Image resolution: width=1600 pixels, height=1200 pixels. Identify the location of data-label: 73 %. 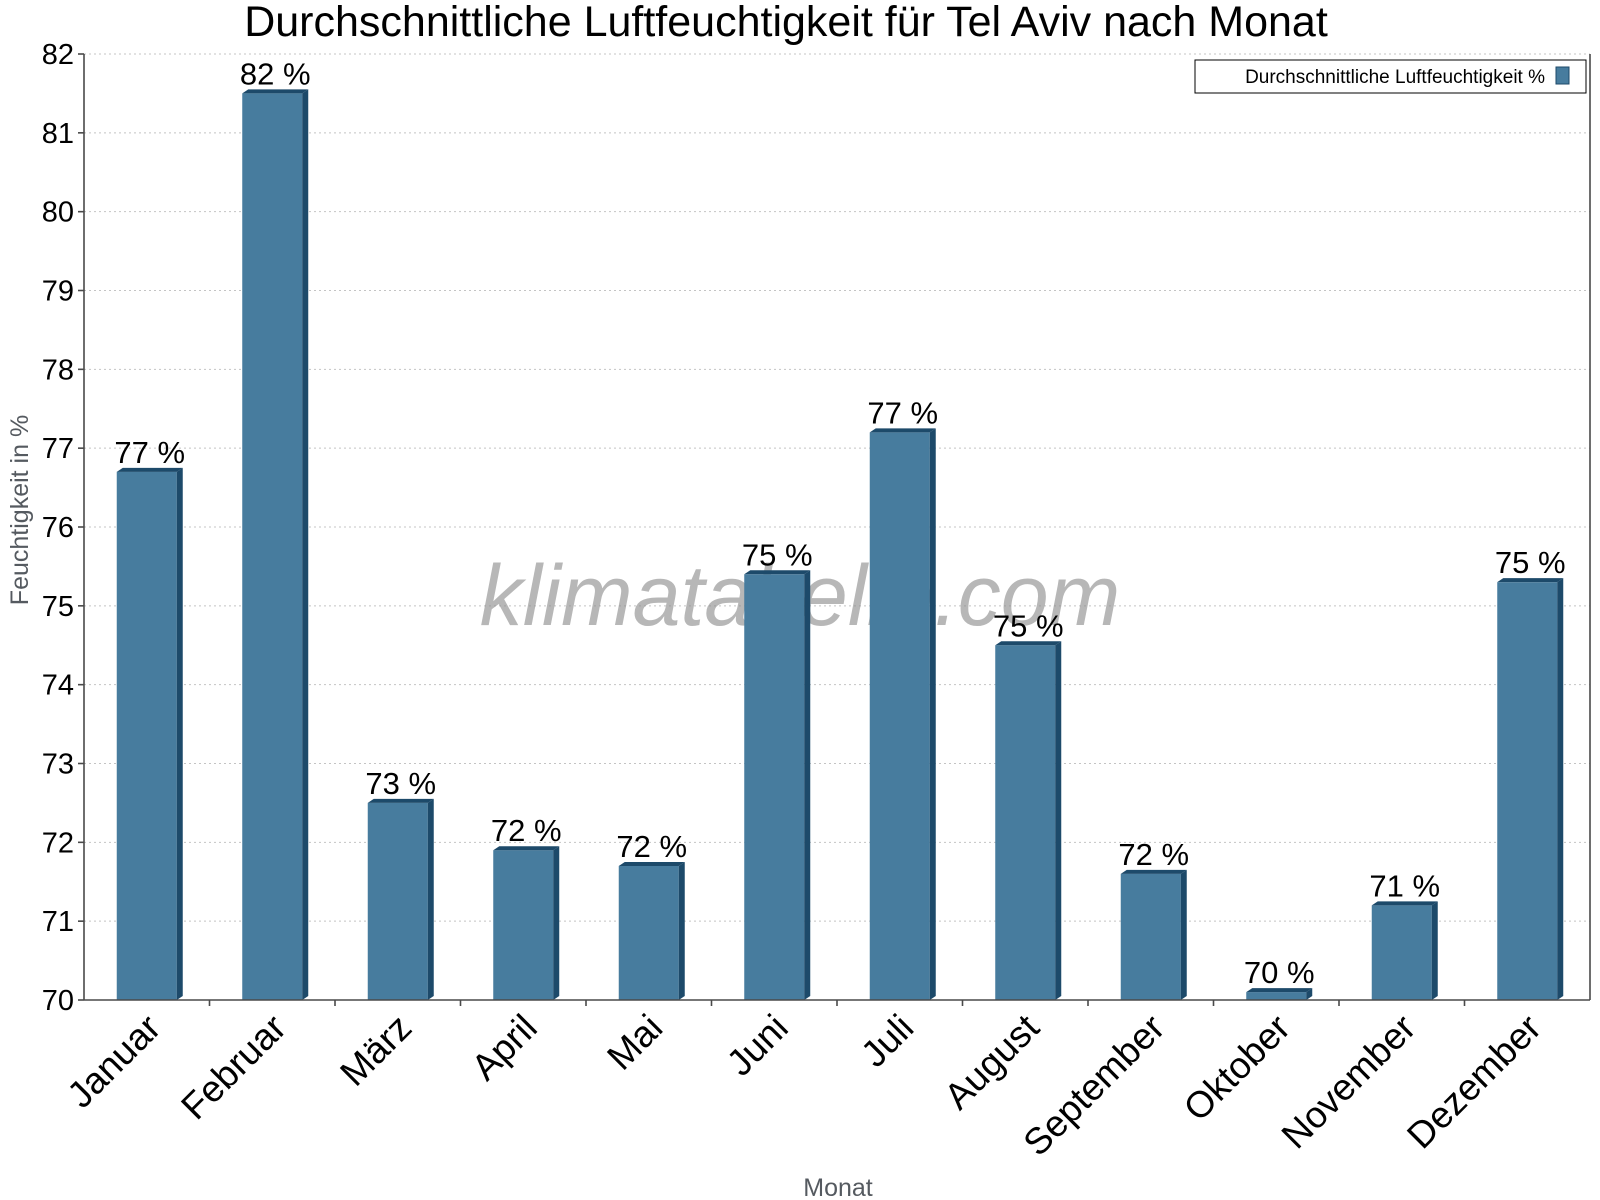
(400, 783).